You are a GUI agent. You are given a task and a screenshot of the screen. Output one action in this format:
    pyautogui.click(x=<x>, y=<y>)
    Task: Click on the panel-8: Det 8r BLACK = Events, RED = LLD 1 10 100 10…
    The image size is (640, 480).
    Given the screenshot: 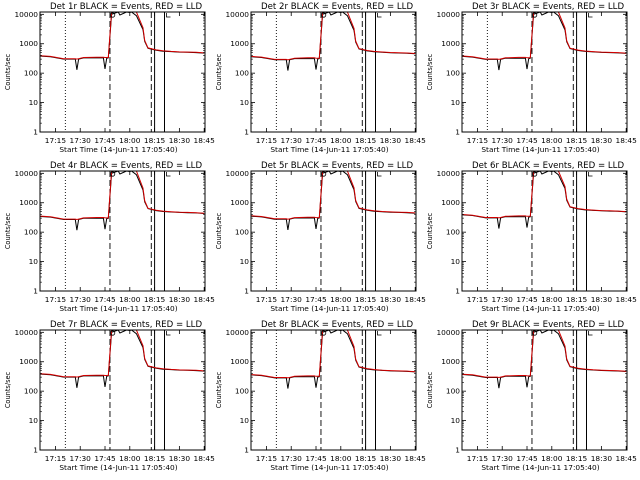 What is the action you would take?
    pyautogui.click(x=320, y=396)
    